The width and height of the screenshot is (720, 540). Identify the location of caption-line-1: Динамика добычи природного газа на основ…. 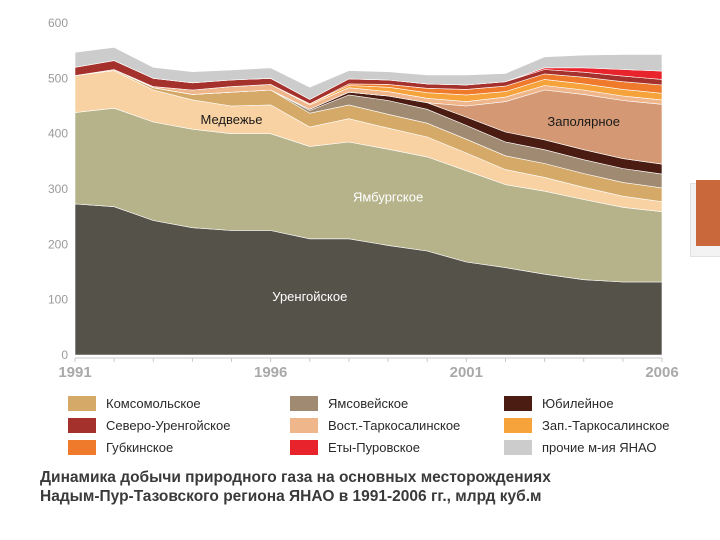
(295, 477).